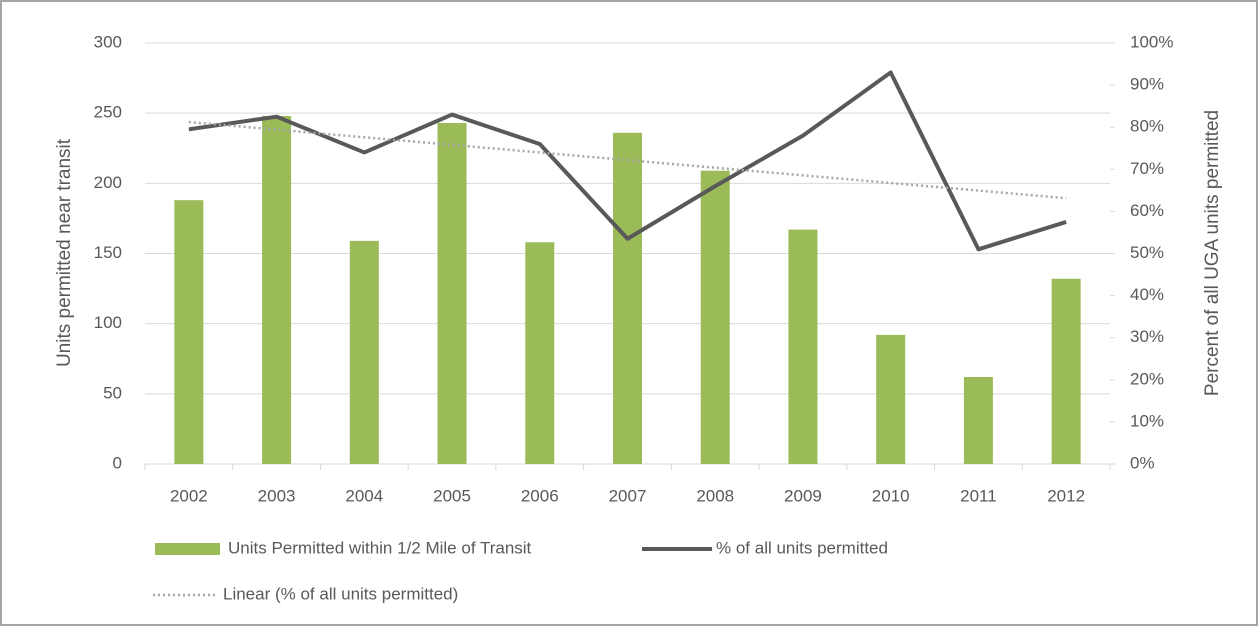 This screenshot has height=626, width=1259. What do you see at coordinates (891, 495) in the screenshot?
I see `x-tick-label: 2010` at bounding box center [891, 495].